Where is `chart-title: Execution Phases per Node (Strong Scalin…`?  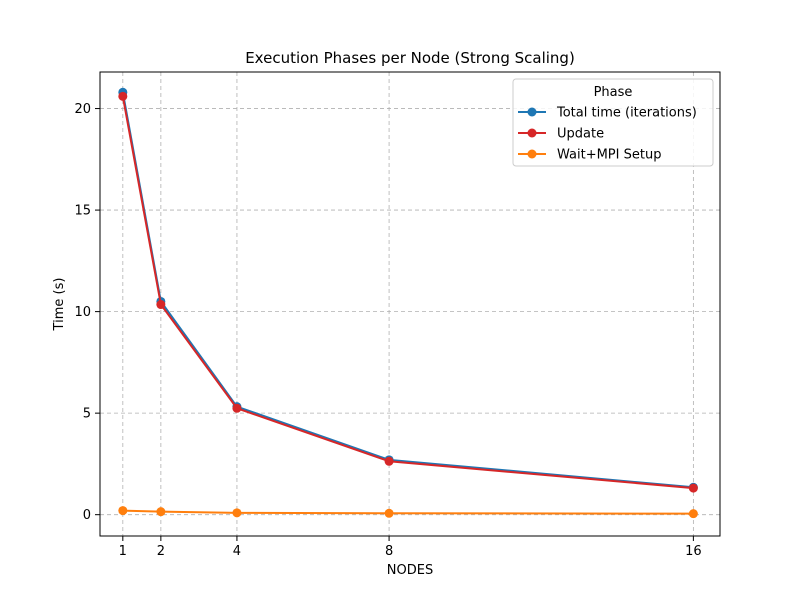
chart-title: Execution Phases per Node (Strong Scalin… is located at coordinates (410, 58).